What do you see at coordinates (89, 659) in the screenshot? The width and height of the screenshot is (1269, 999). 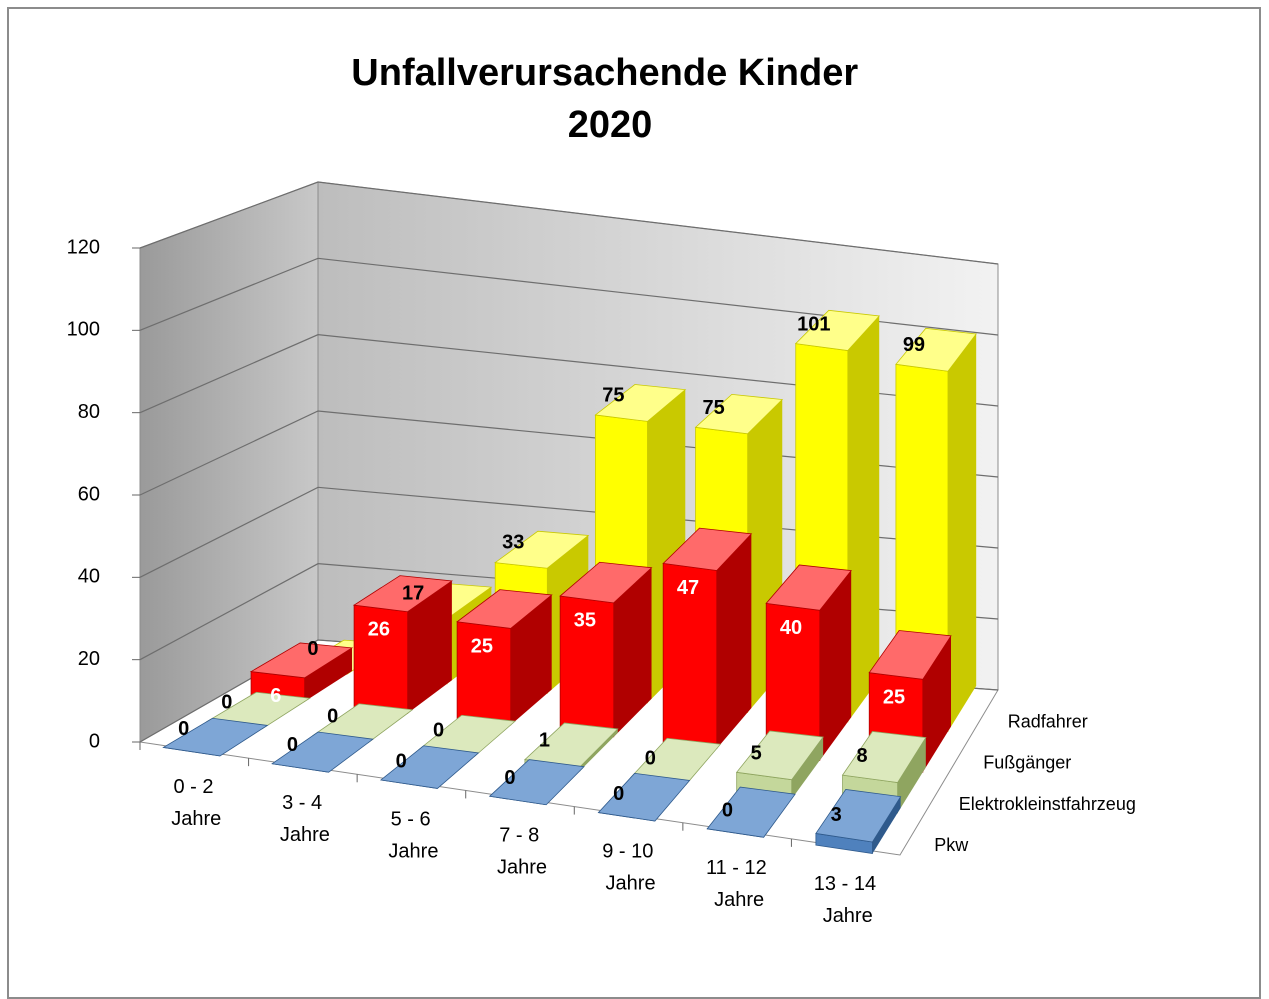 I see `y-tick-label: 20` at bounding box center [89, 659].